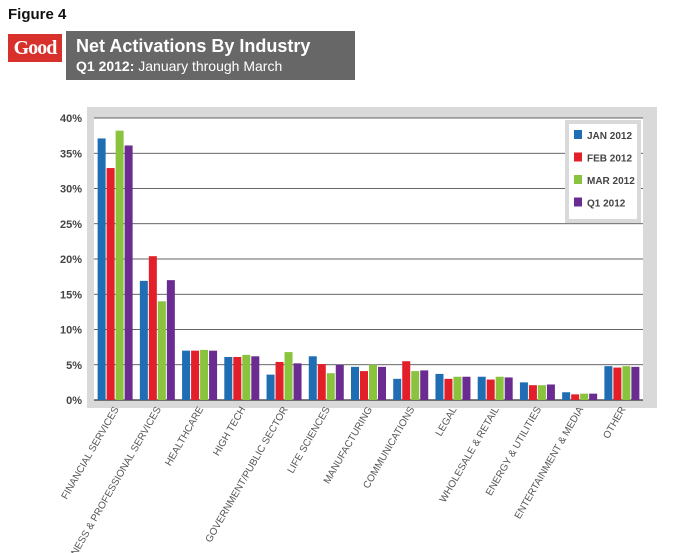  I want to click on legend-label: Q1 2012, so click(606, 204).